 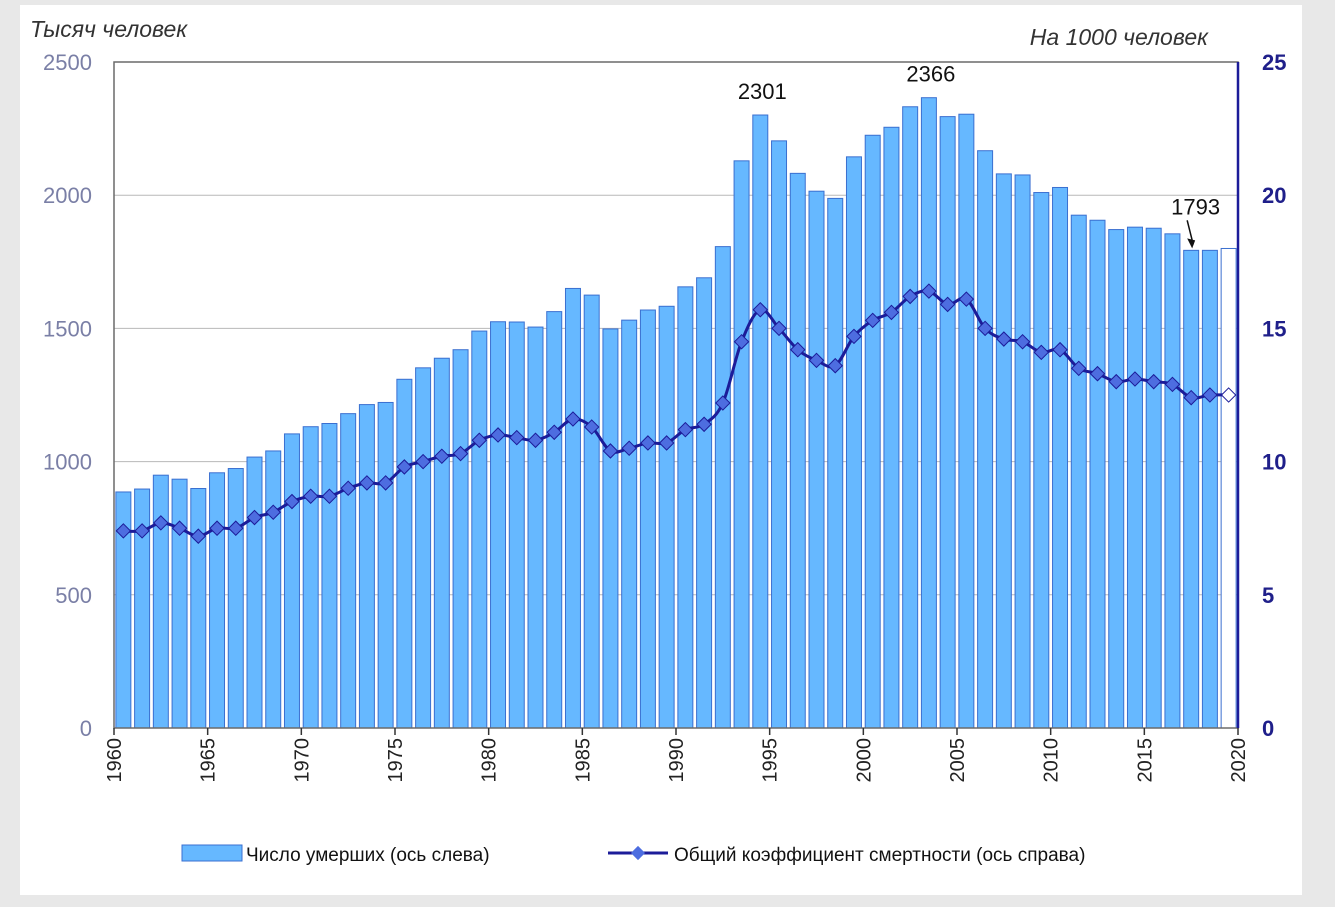 What do you see at coordinates (1003, 451) in the screenshot?
I see `bar-2007` at bounding box center [1003, 451].